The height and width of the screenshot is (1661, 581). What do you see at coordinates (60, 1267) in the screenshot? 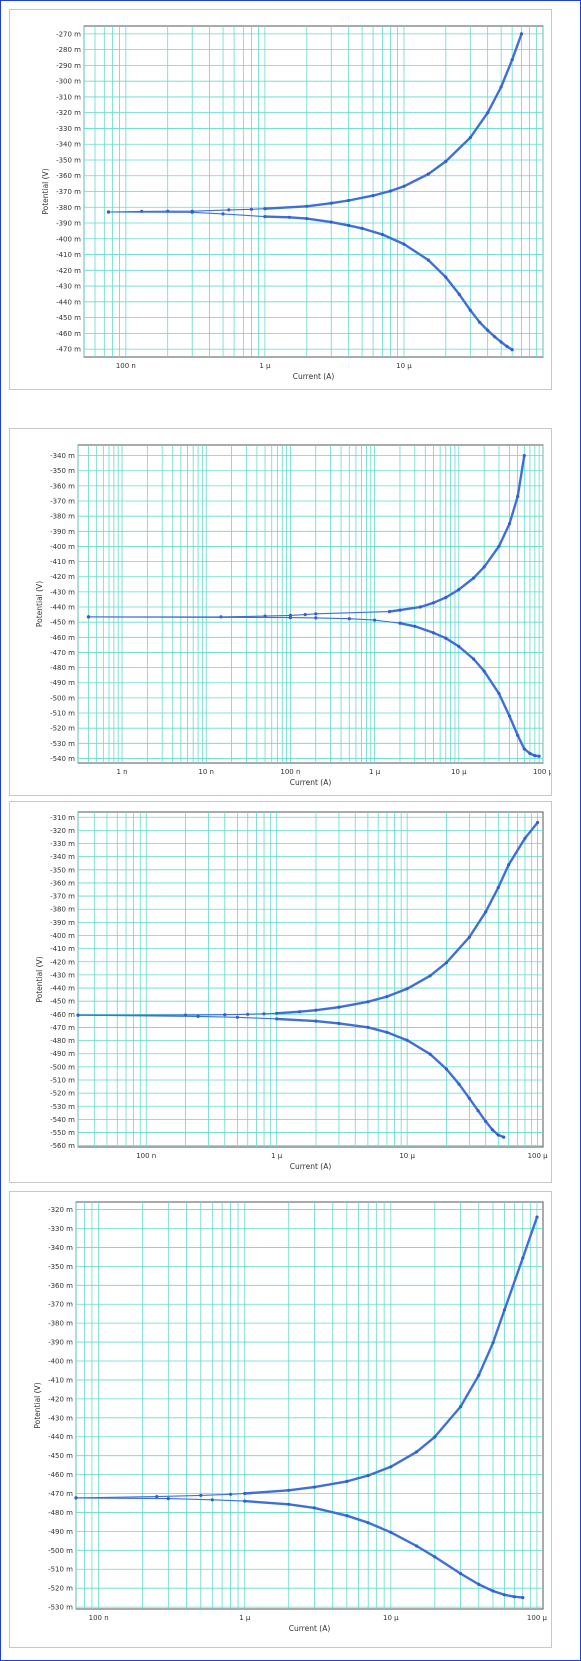
I see `y-tick-label: -350 m` at bounding box center [60, 1267].